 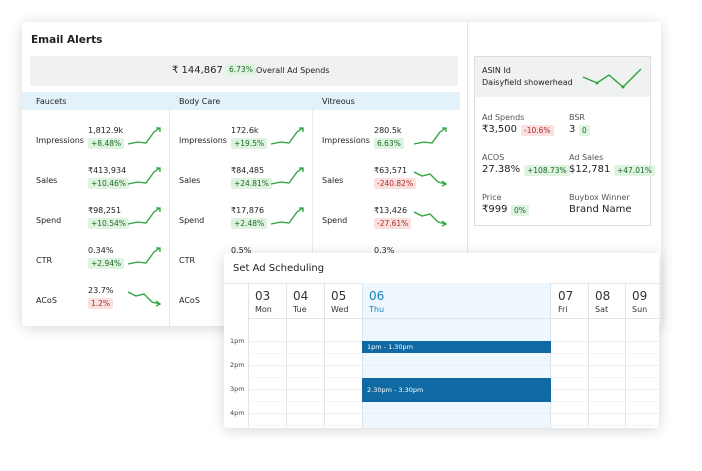 I want to click on product-id-label: ASIN Id, so click(x=496, y=70).